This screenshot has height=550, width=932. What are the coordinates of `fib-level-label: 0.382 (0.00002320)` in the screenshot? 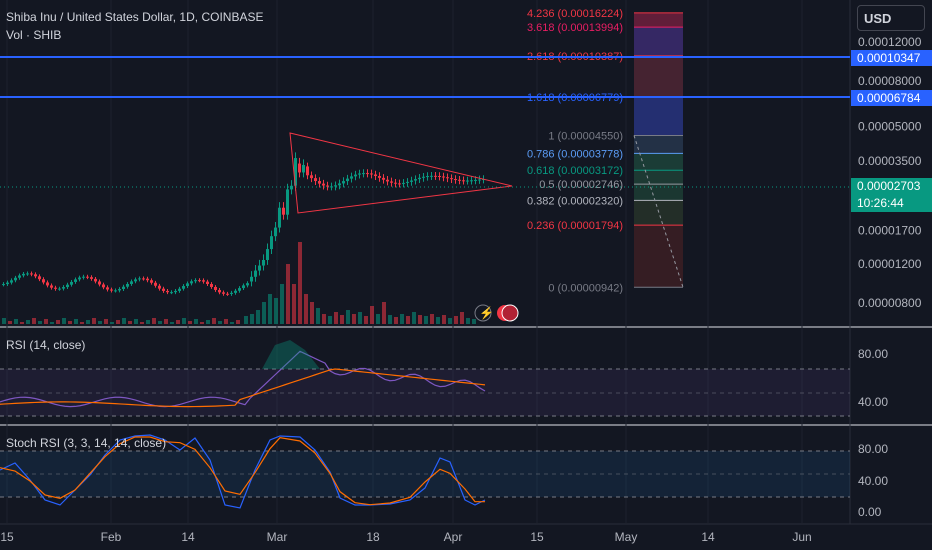 It's located at (575, 201).